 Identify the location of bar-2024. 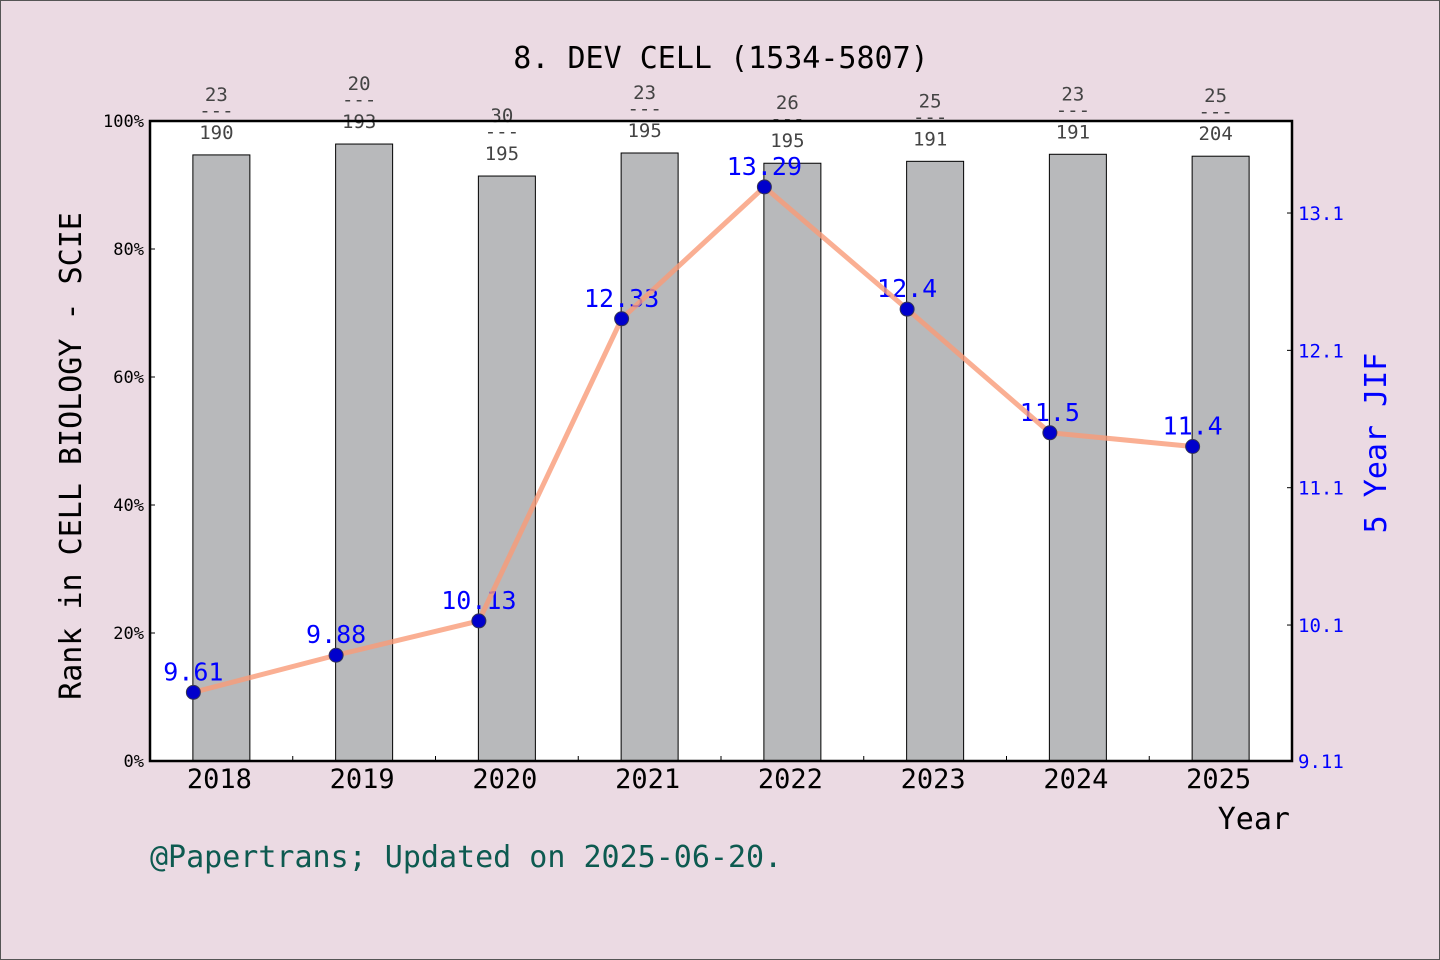
(1077, 457).